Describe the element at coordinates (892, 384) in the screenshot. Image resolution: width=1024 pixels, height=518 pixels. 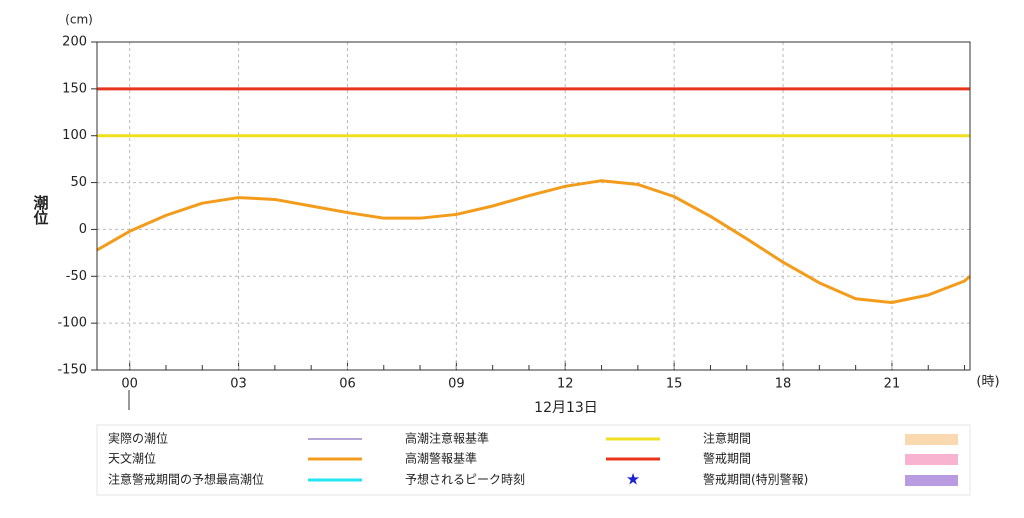
I see `x-tick-label: 21` at that location.